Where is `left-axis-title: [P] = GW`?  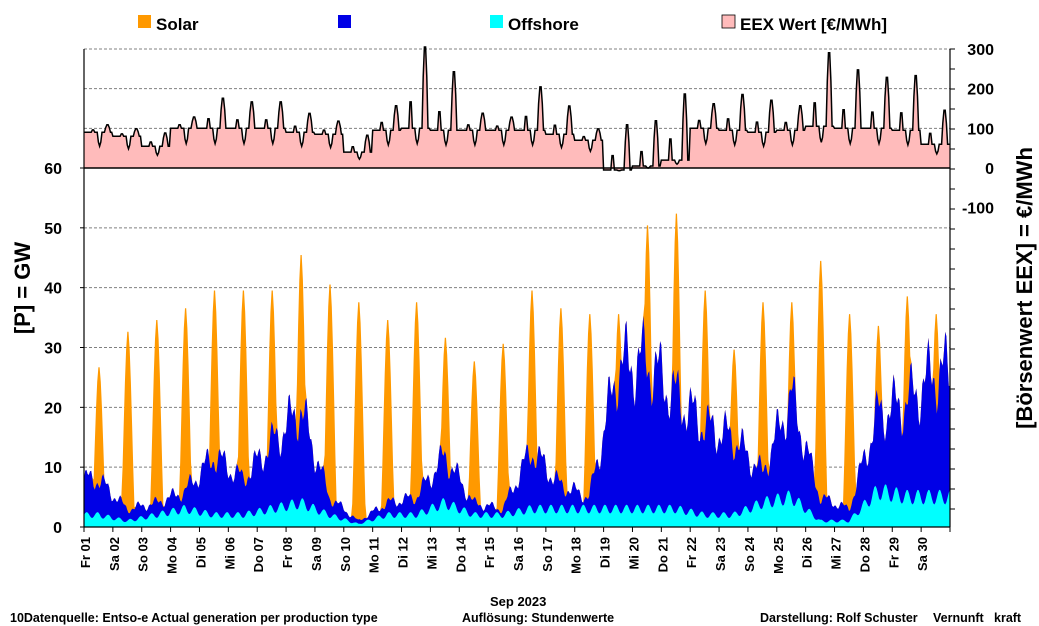
left-axis-title: [P] = GW is located at coordinates (22, 288).